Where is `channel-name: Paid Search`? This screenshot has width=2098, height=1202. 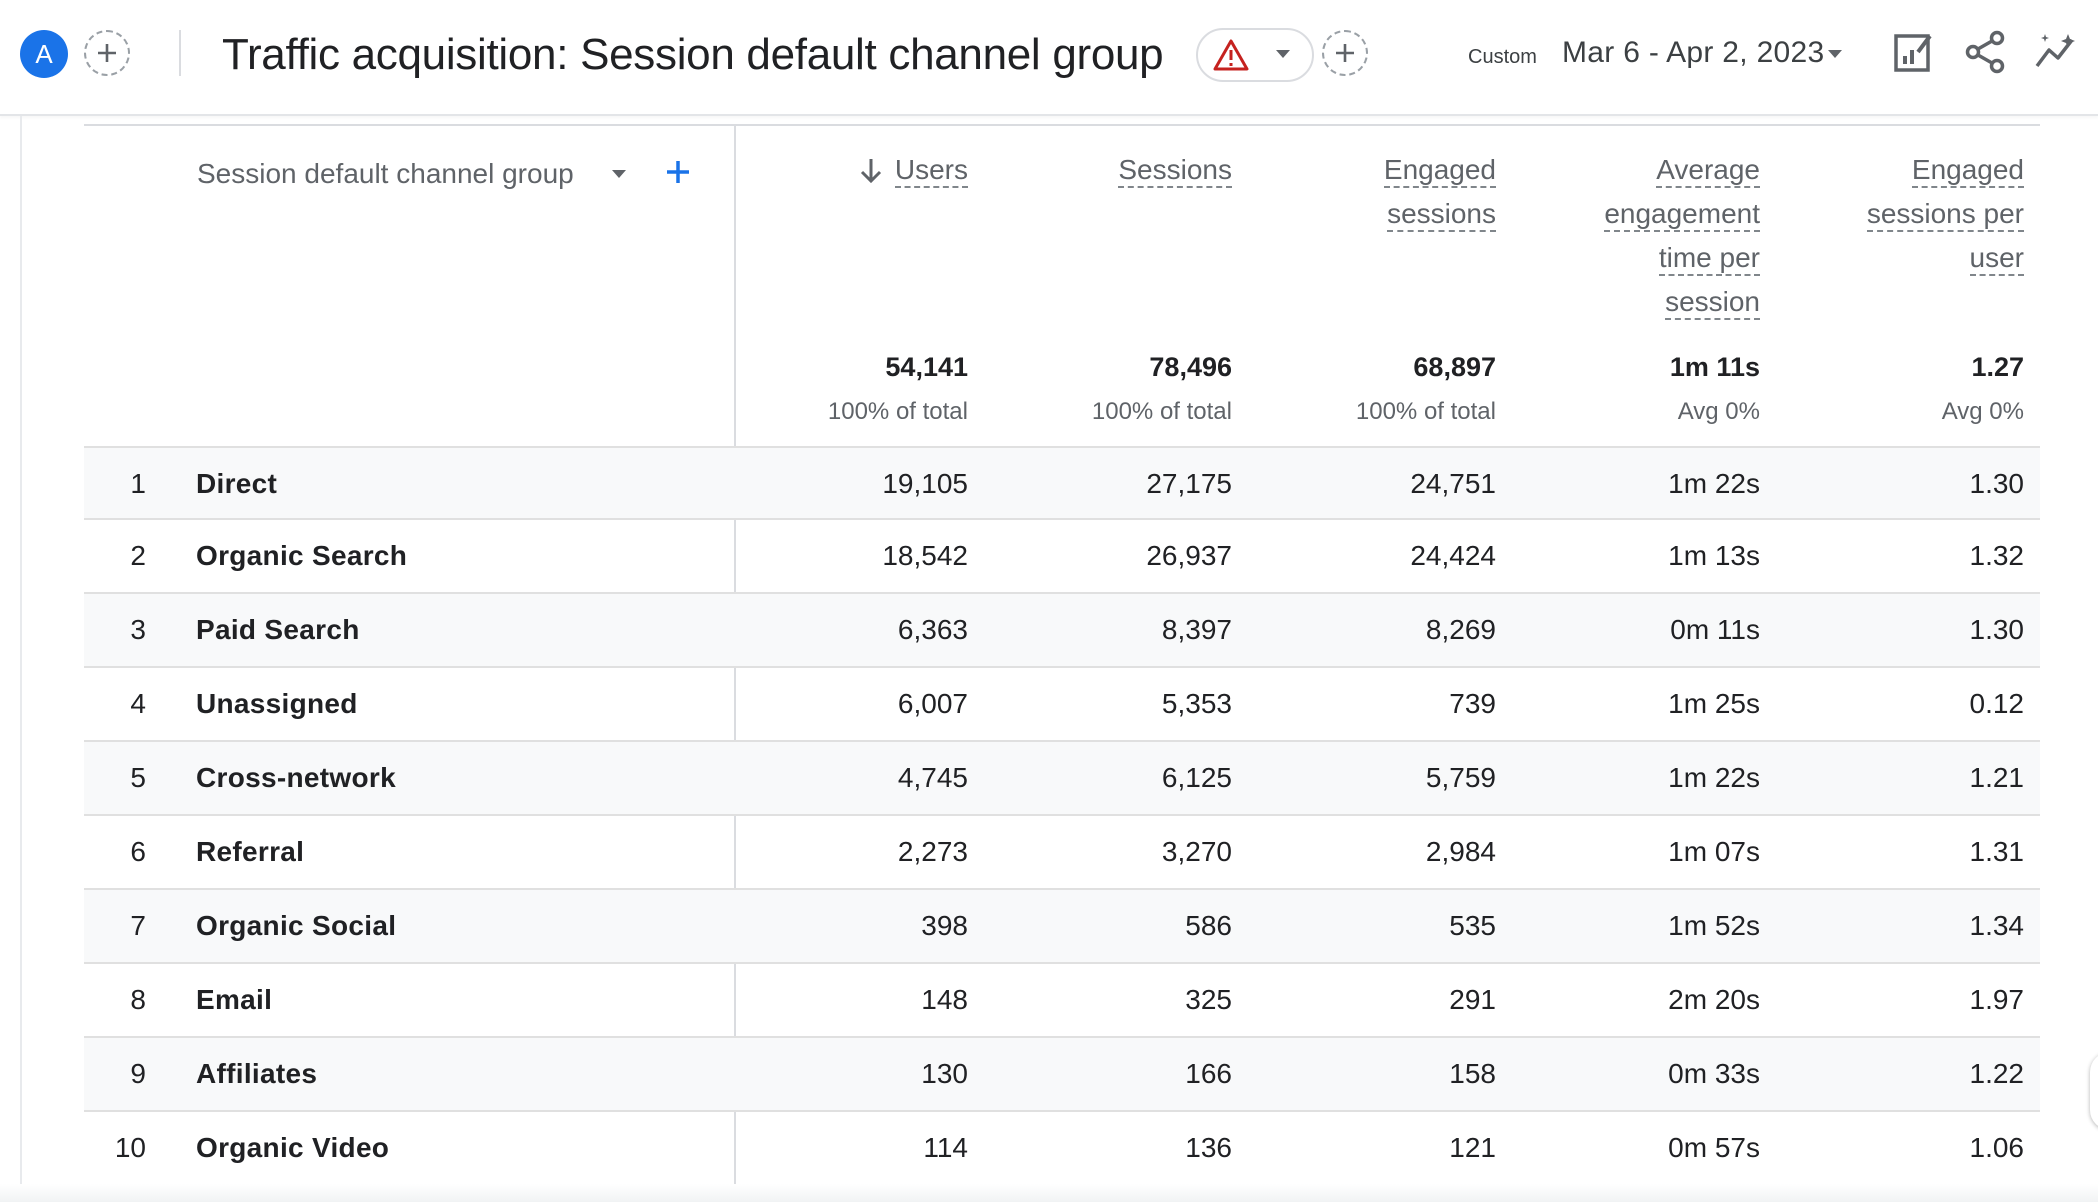 channel-name: Paid Search is located at coordinates (278, 629).